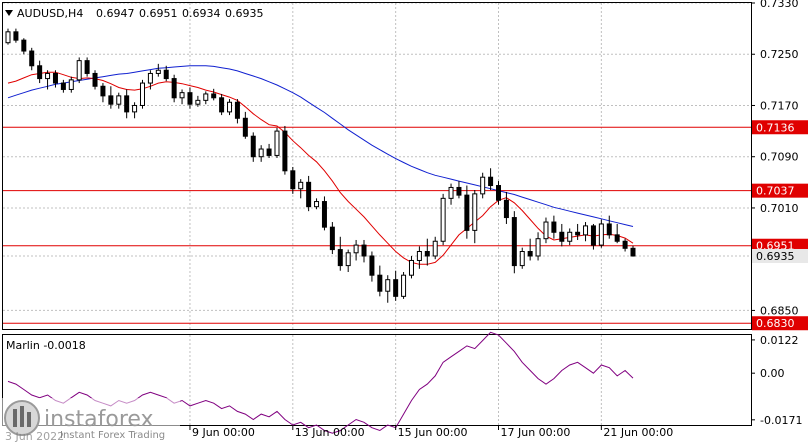 Image resolution: width=809 pixels, height=443 pixels. I want to click on current-price-label: 0.6935, so click(775, 256).